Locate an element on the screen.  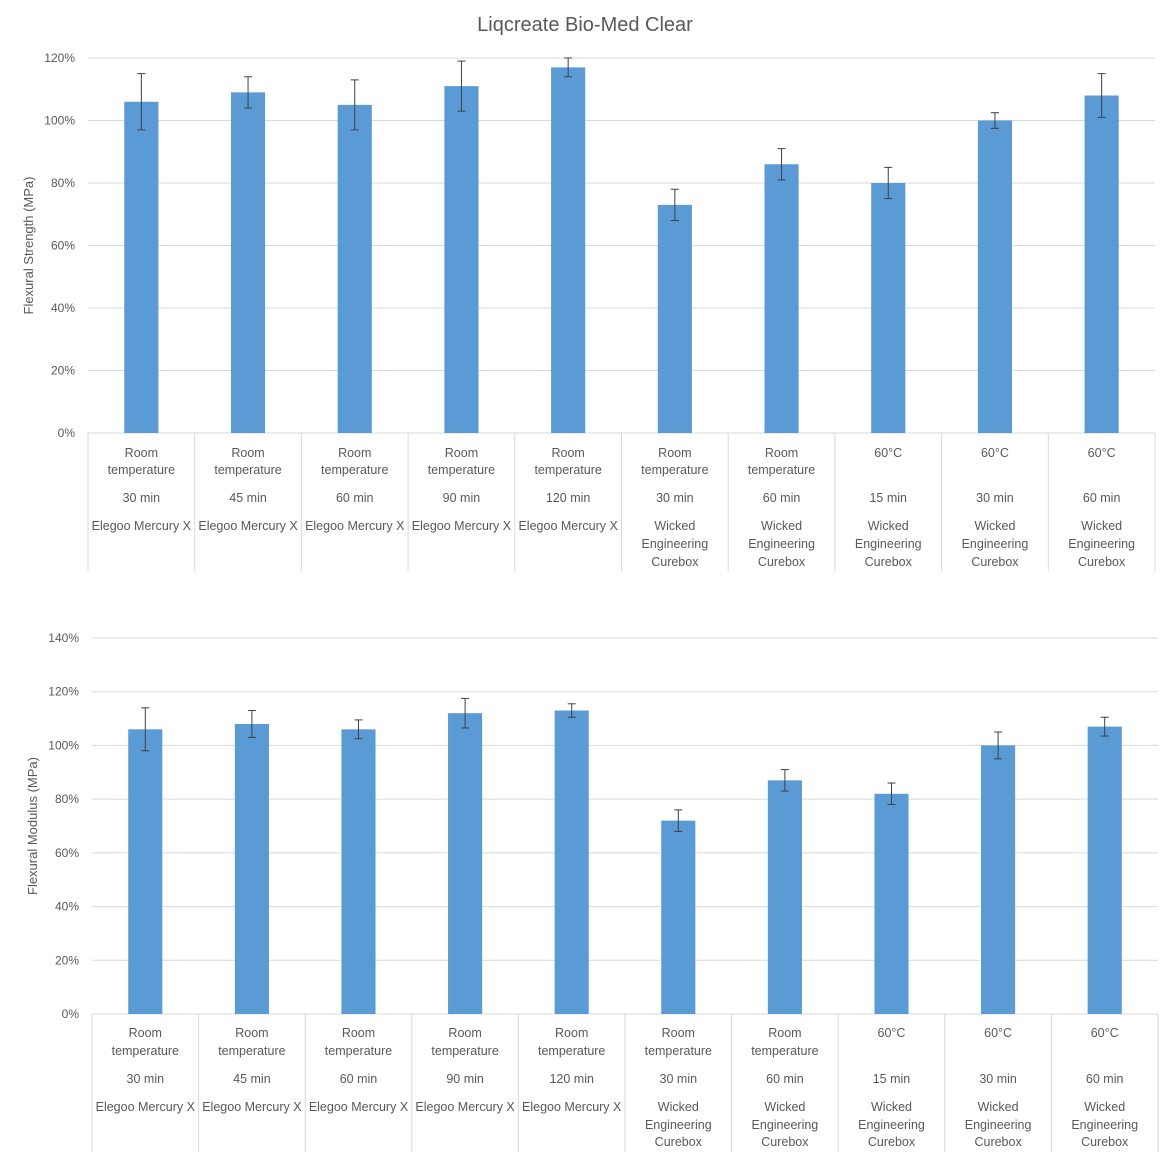
y-tick-label: 140% is located at coordinates (63, 638).